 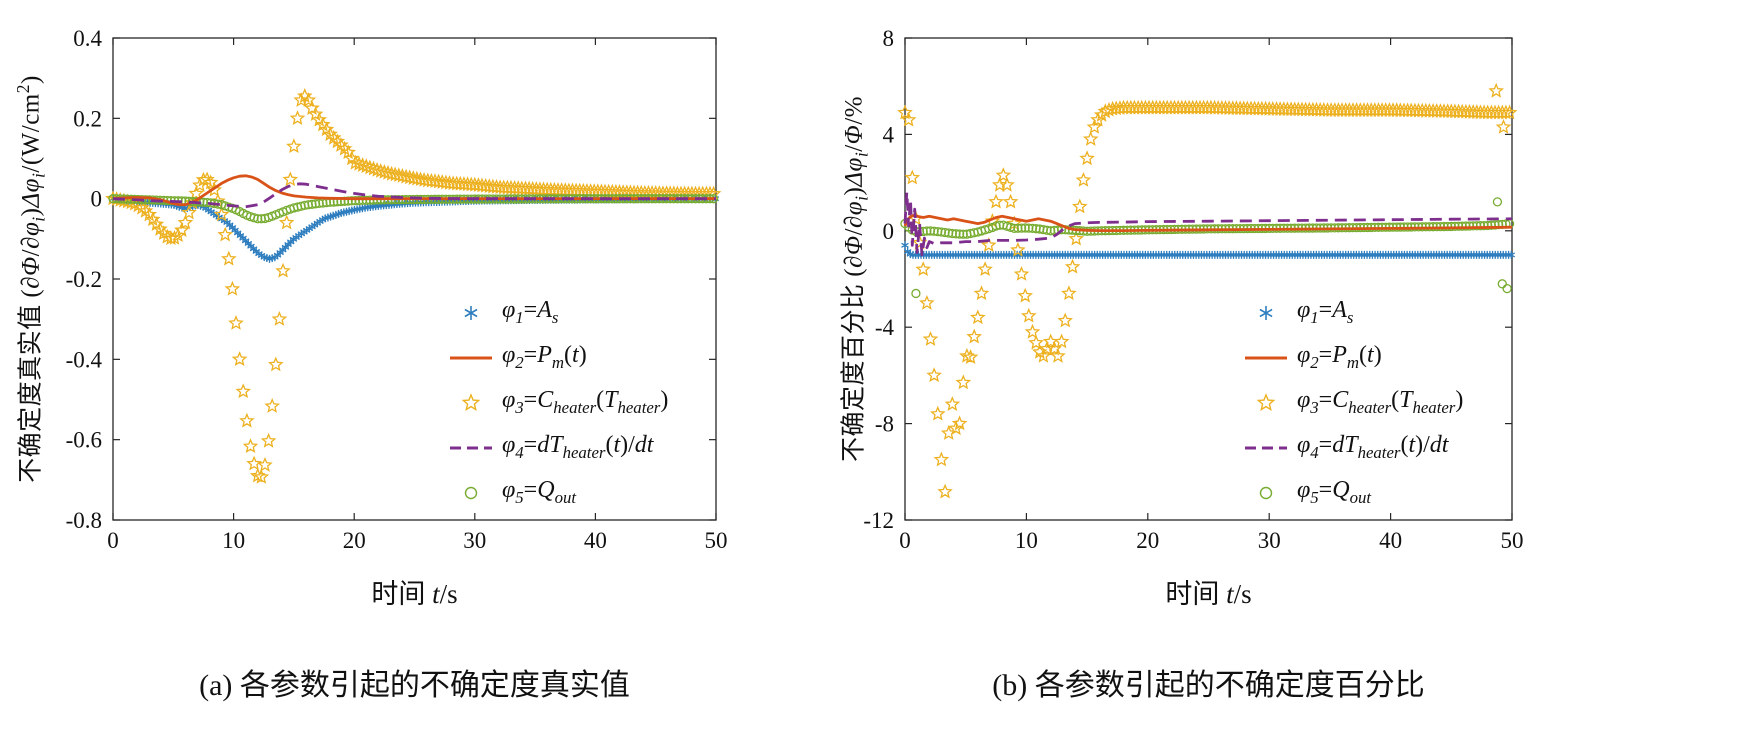 What do you see at coordinates (878, 520) in the screenshot?
I see `y-tick-label: -12` at bounding box center [878, 520].